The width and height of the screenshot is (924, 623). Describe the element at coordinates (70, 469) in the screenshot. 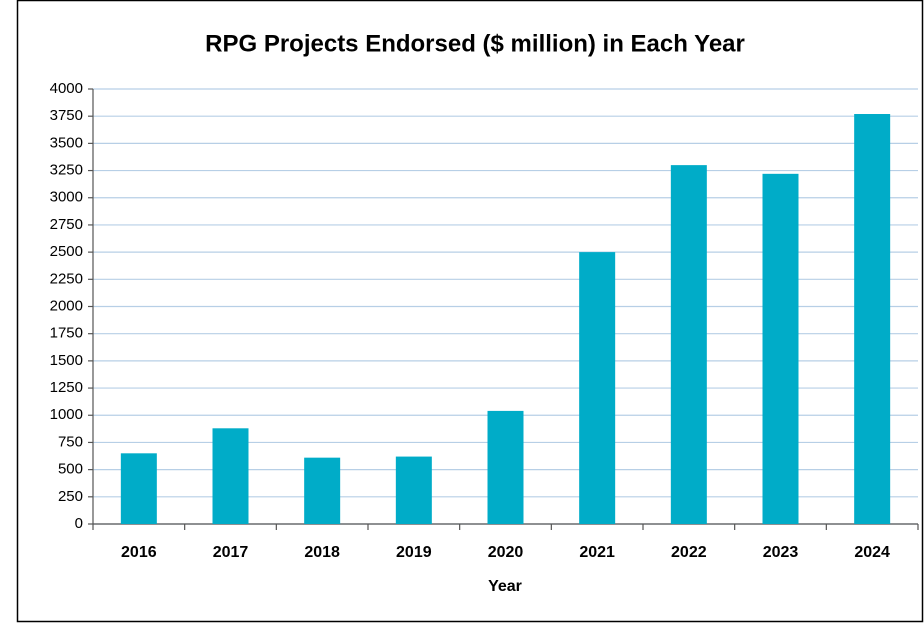

I see `y-tick-label: 500` at that location.